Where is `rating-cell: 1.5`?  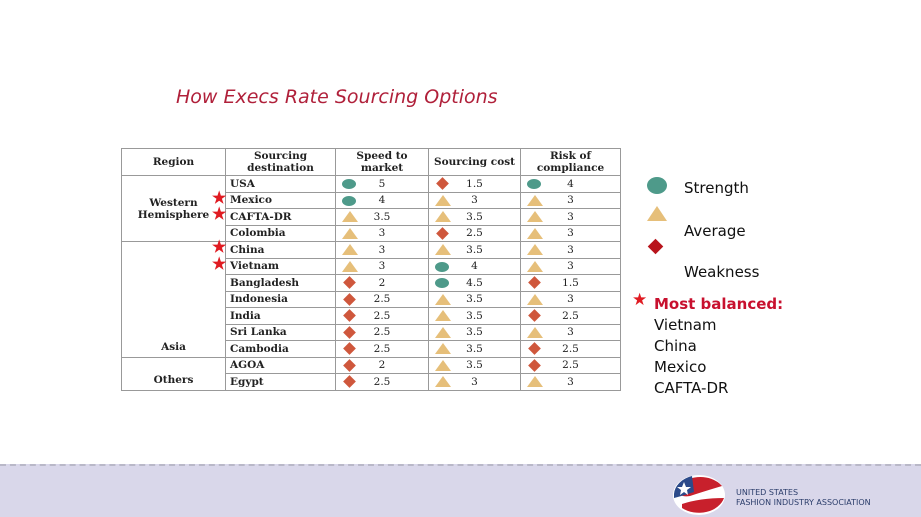 rating-cell: 1.5 is located at coordinates (474, 184).